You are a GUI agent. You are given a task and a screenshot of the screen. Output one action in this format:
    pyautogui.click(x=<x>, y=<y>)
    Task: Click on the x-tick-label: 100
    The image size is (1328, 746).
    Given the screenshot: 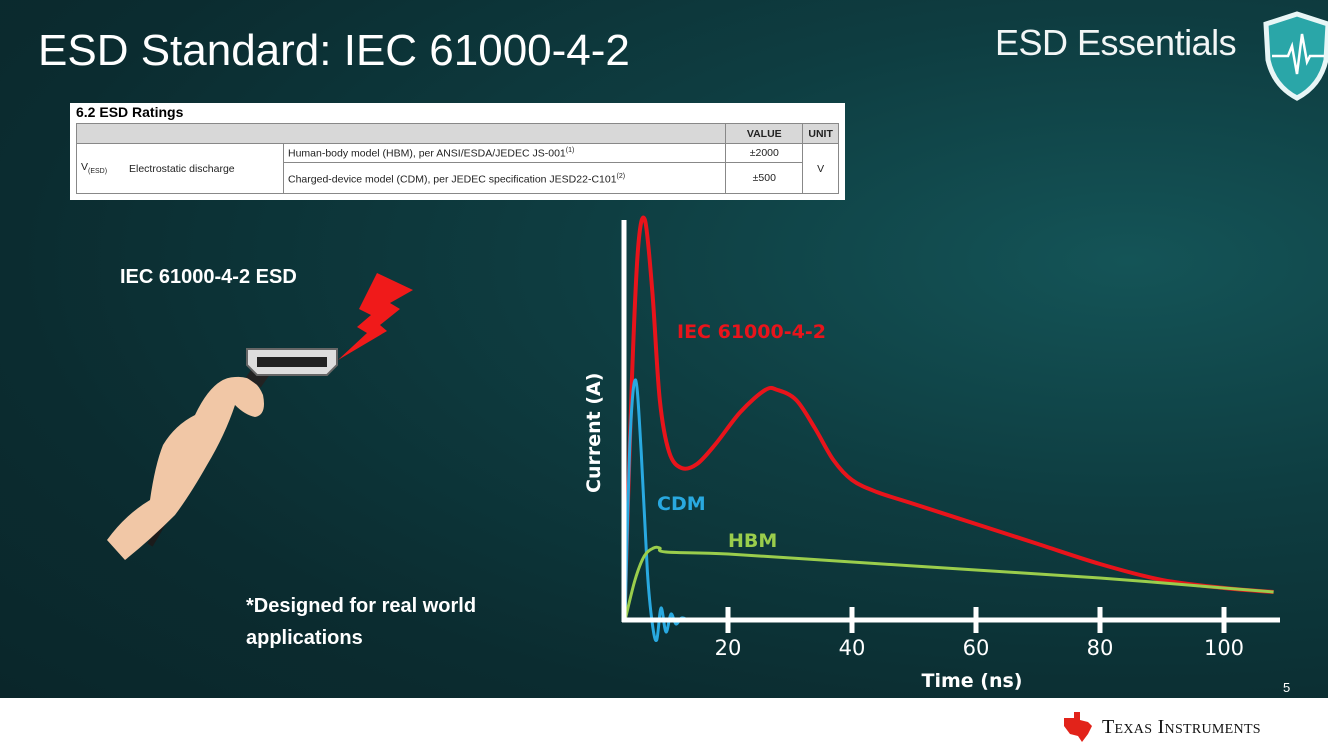 What is the action you would take?
    pyautogui.click(x=1224, y=648)
    